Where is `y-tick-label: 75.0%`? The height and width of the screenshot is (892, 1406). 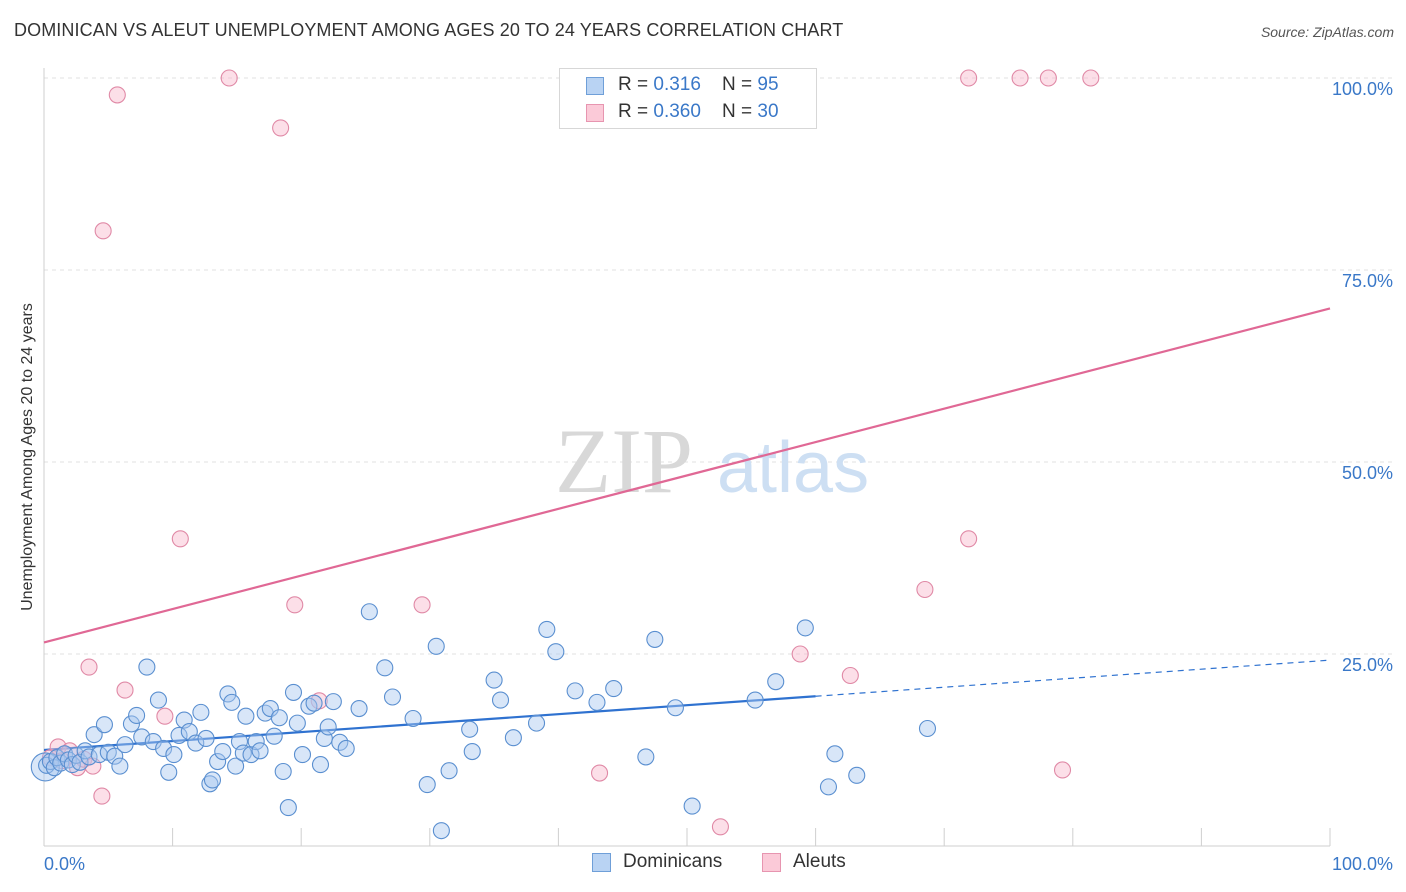 y-tick-label: 75.0% is located at coordinates (1367, 281).